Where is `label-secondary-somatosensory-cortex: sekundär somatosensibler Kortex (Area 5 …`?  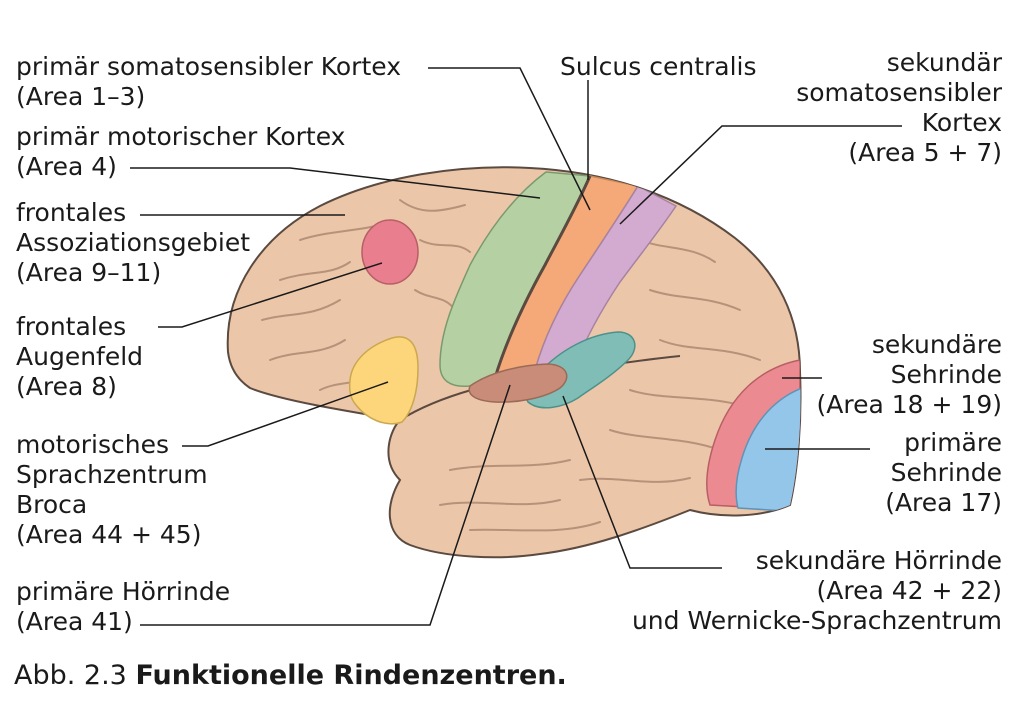 label-secondary-somatosensory-cortex: sekundär somatosensibler Kortex (Area 5 … is located at coordinates (899, 107).